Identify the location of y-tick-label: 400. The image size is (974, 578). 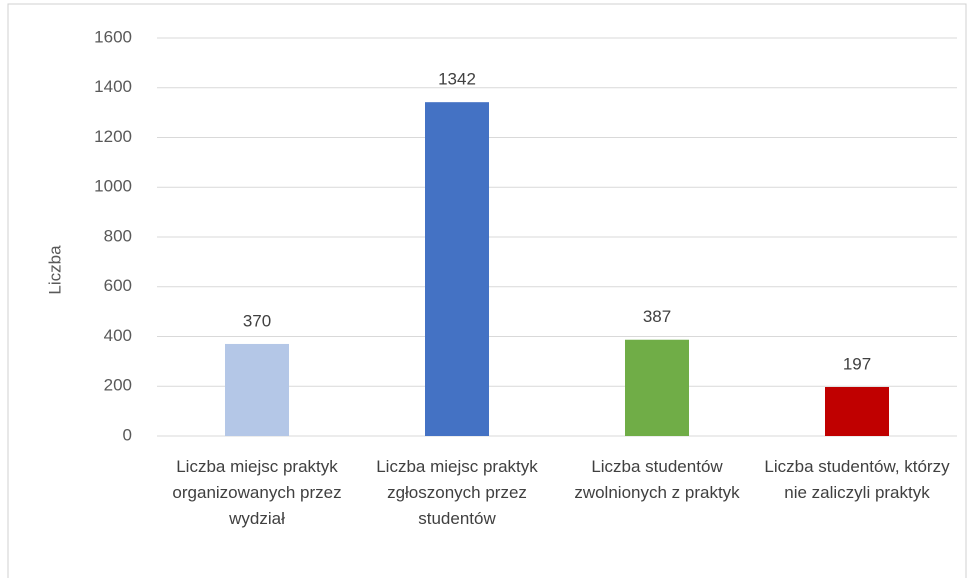
(118, 335).